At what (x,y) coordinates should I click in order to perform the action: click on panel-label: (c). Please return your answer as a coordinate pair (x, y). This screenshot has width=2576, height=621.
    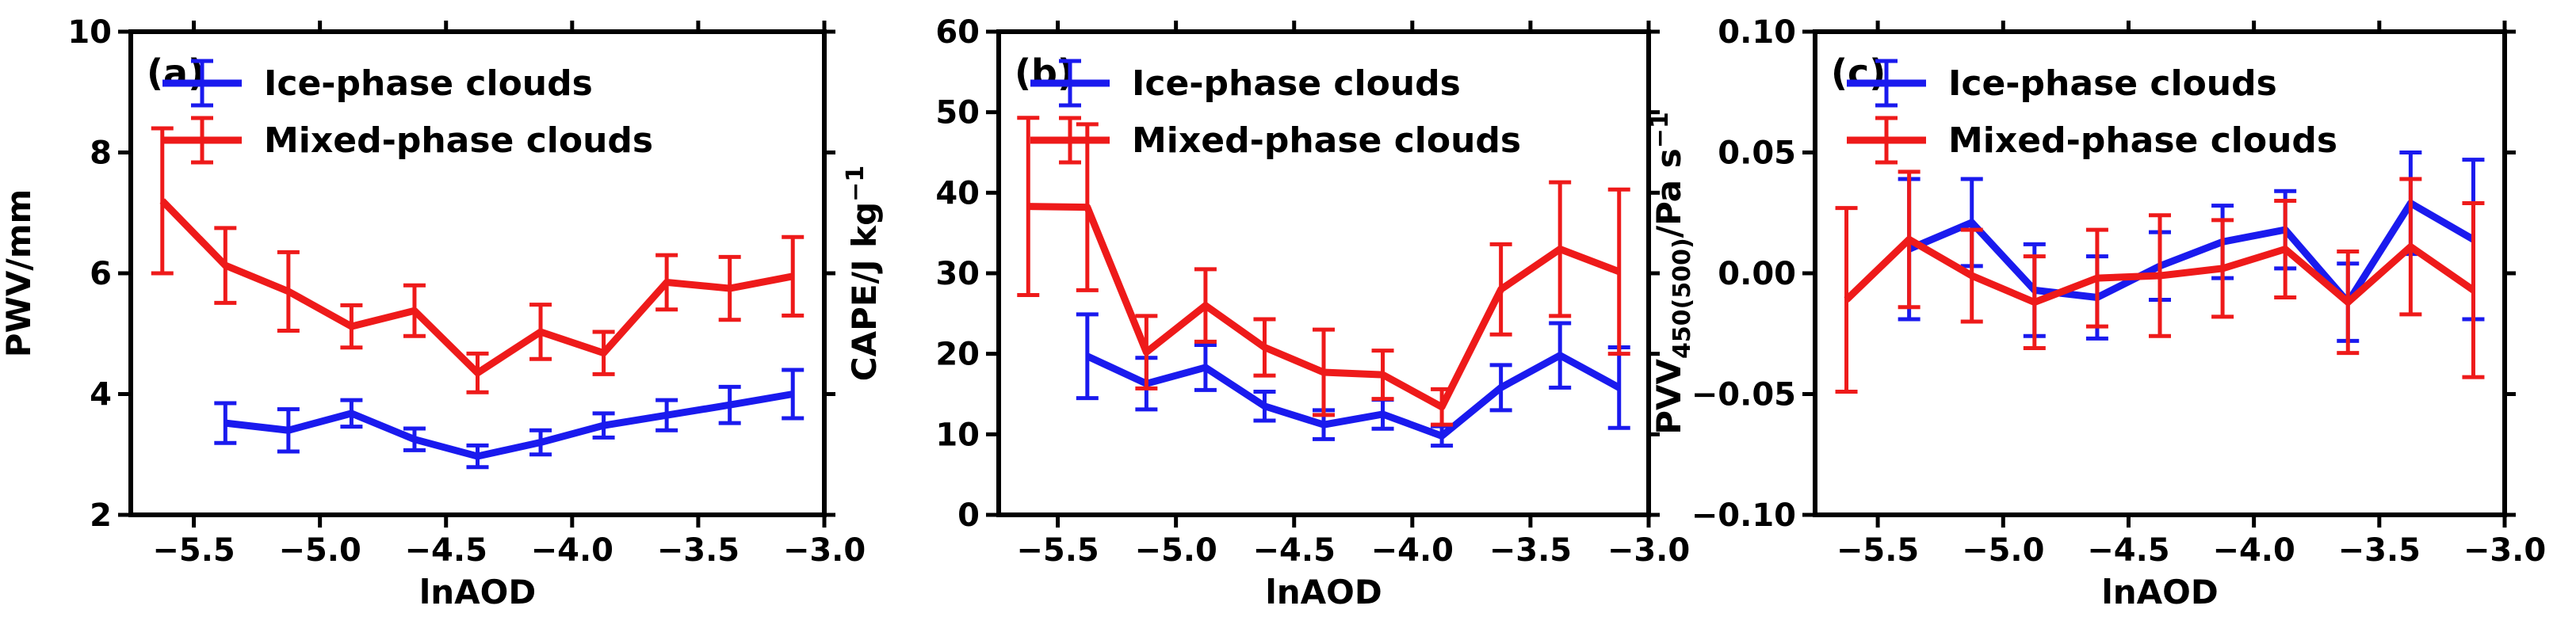
    Looking at the image, I should click on (1858, 72).